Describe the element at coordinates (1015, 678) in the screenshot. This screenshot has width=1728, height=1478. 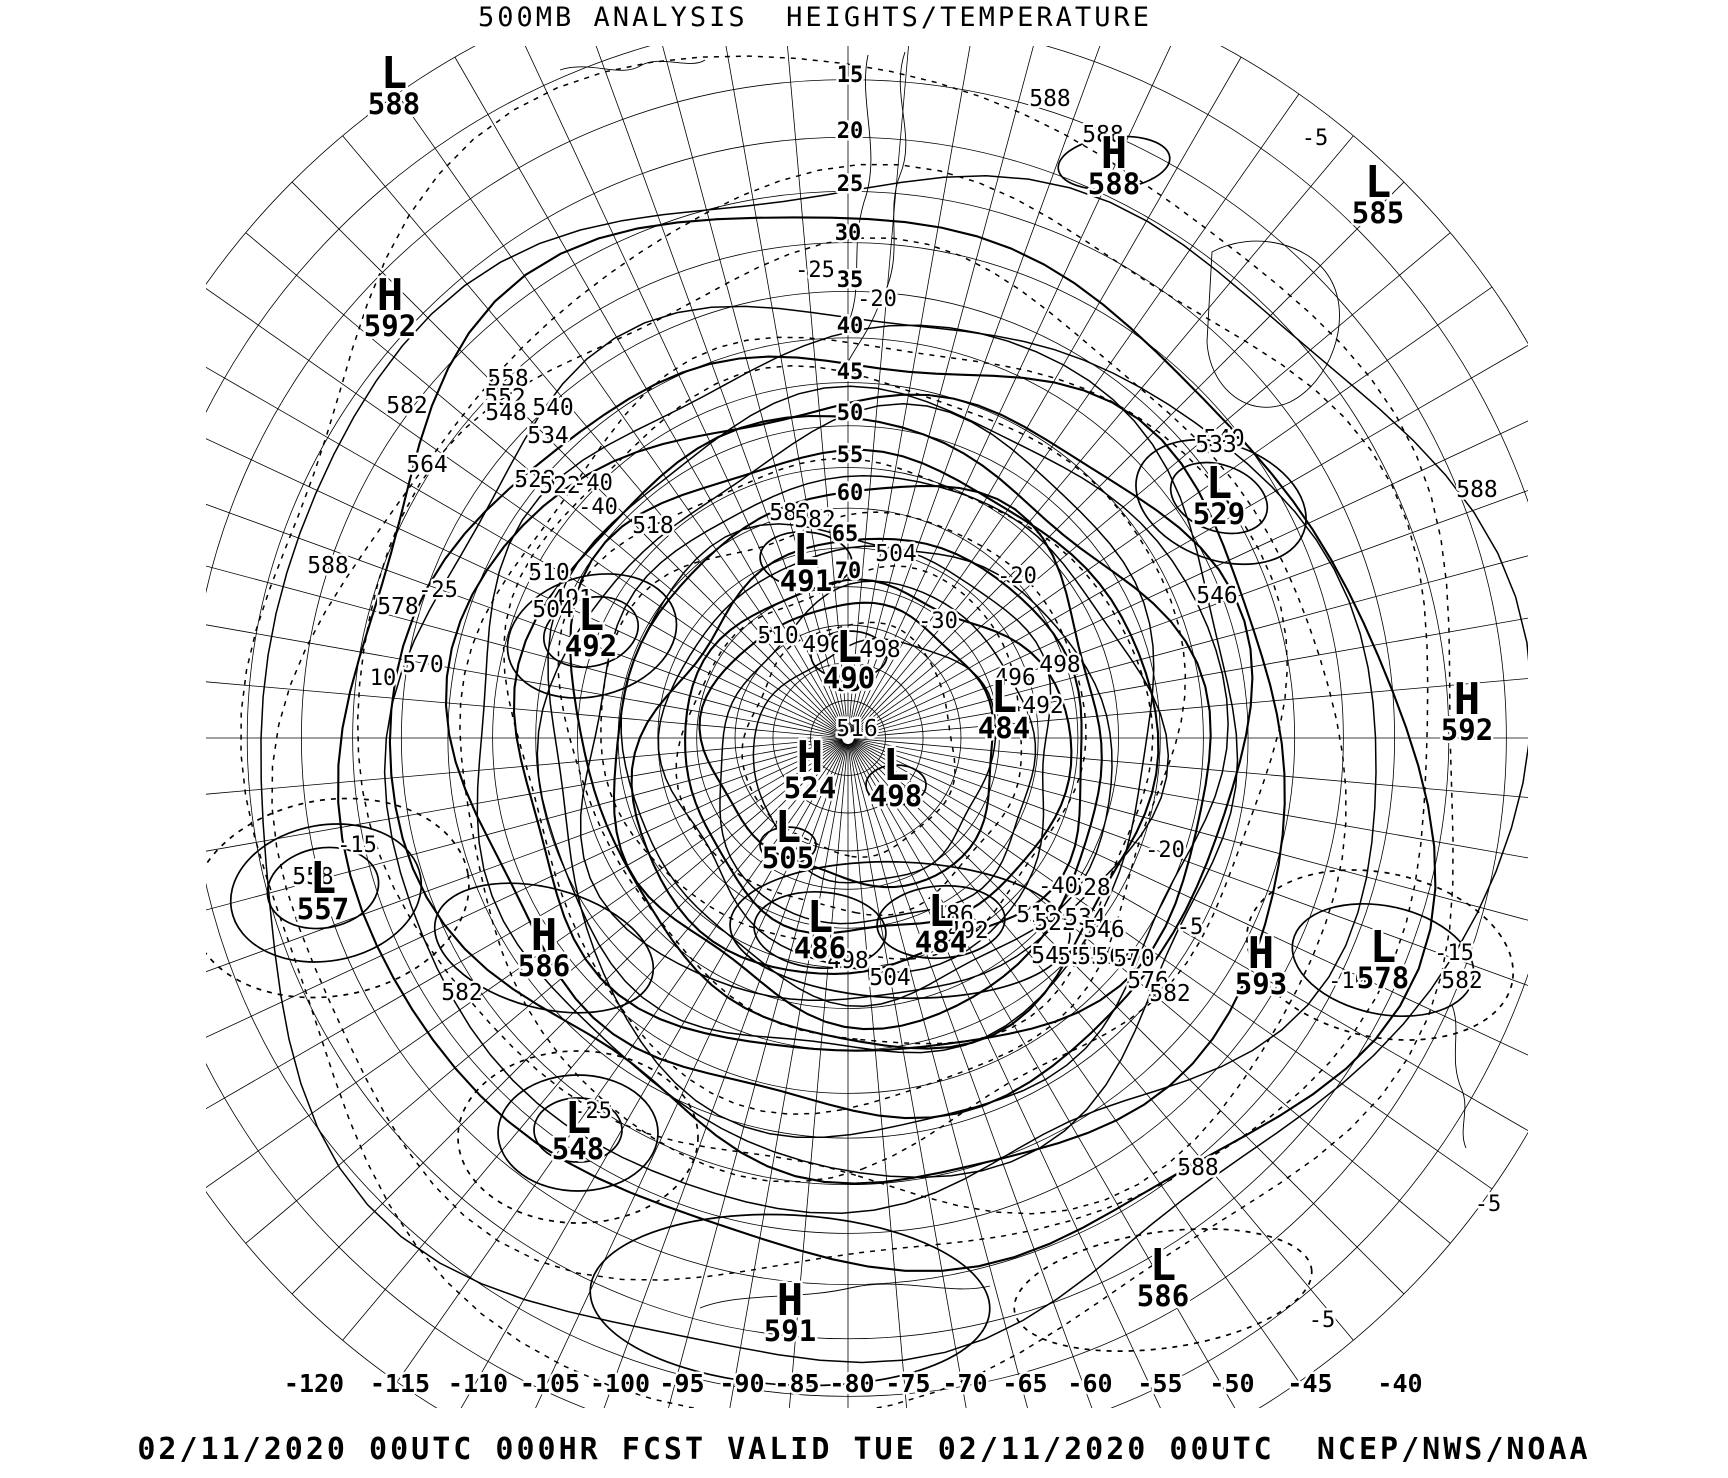
I see `height-contour-label: 496` at that location.